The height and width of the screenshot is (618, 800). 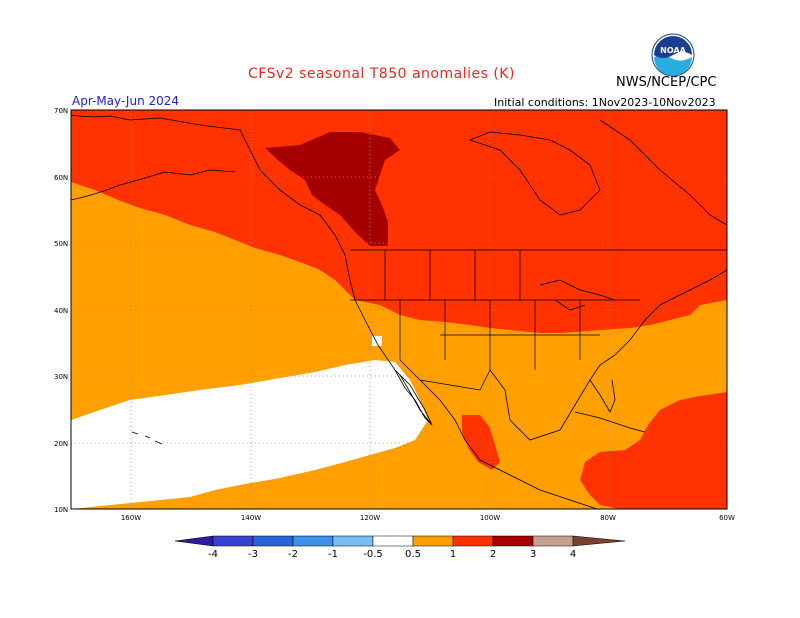 I want to click on map-title: CFSv2 seasonal T850 anomalies (K), so click(x=381, y=74).